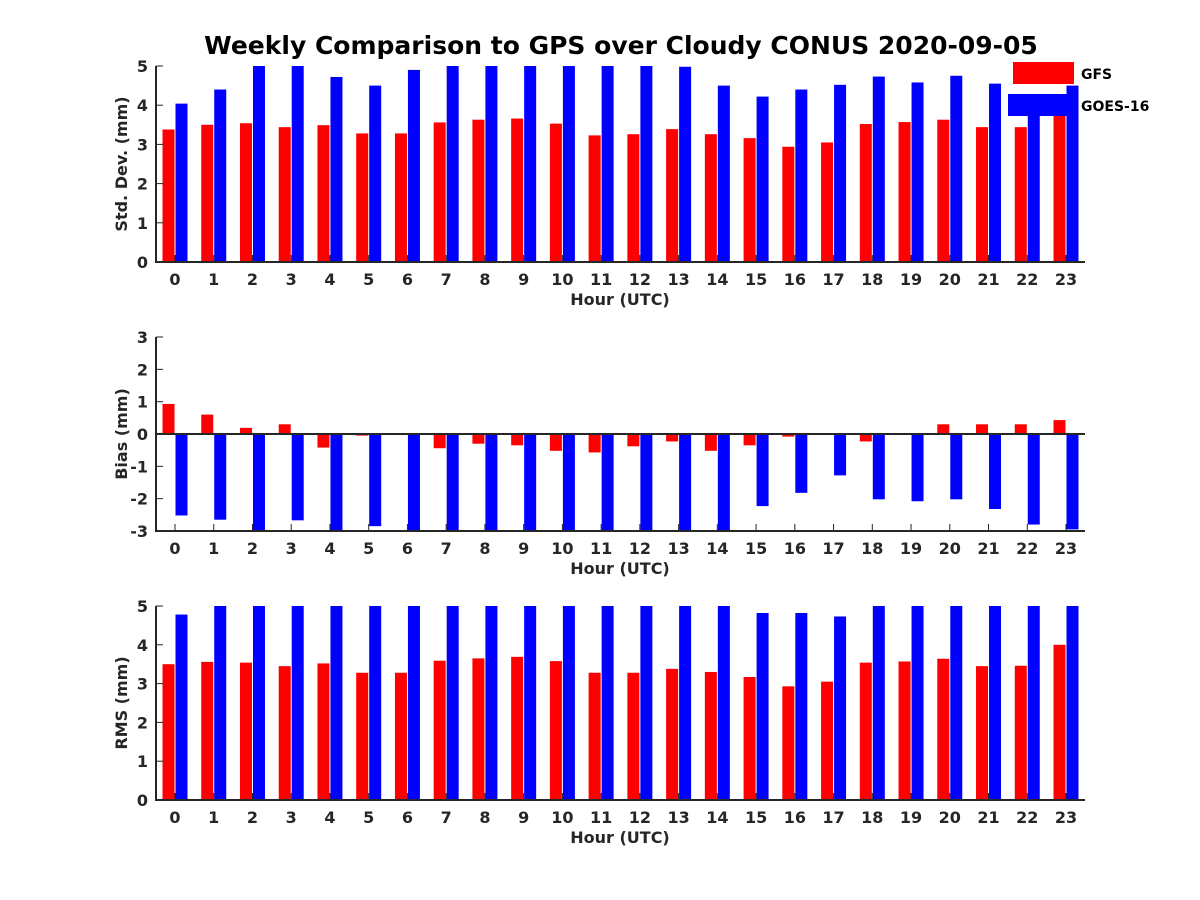 This screenshot has height=900, width=1200. I want to click on x-tick-label: 9, so click(523, 548).